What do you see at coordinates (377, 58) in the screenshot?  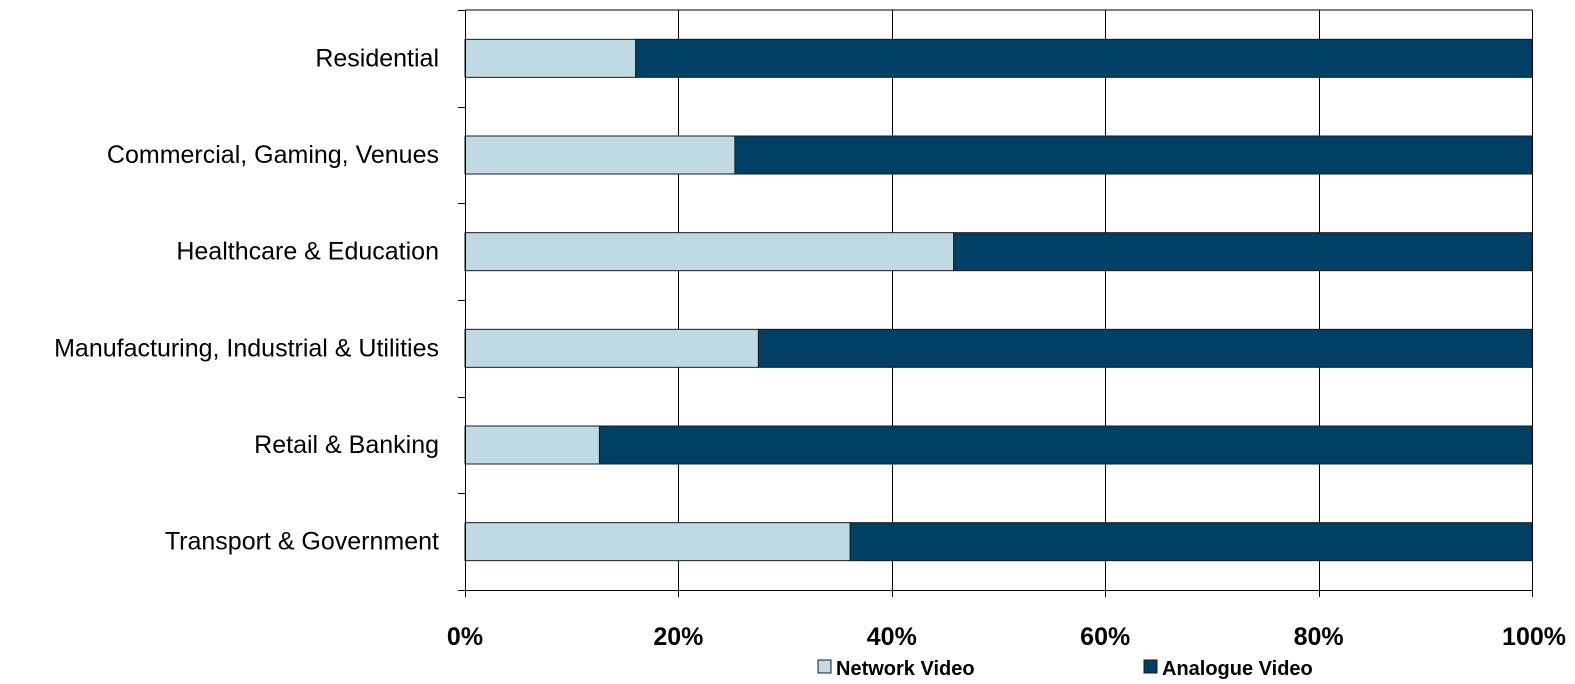 I see `category-label: Residential` at bounding box center [377, 58].